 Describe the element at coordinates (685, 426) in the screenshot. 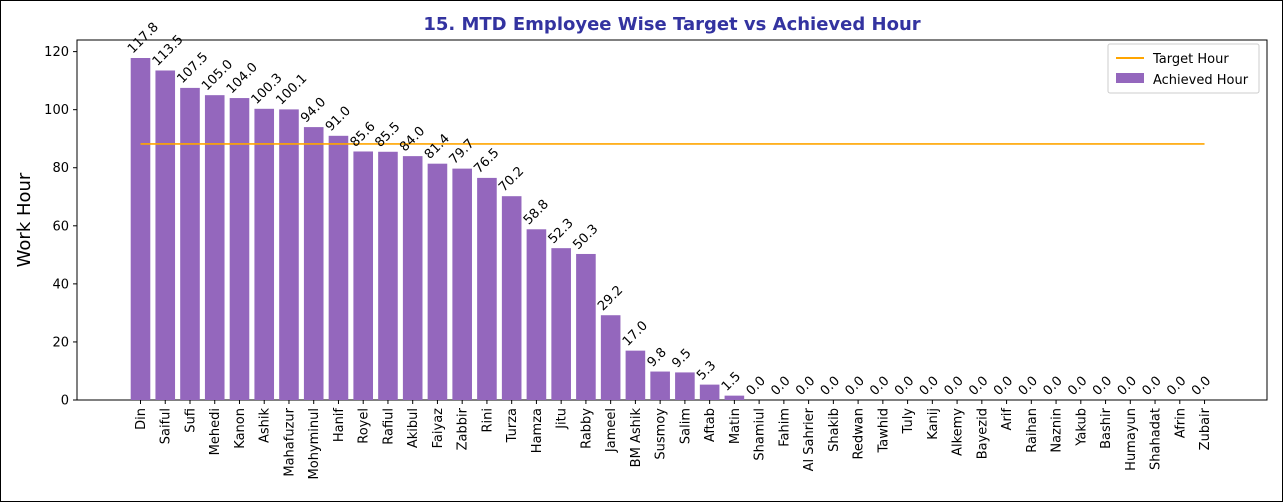

I see `x-tick-label: Salim` at that location.